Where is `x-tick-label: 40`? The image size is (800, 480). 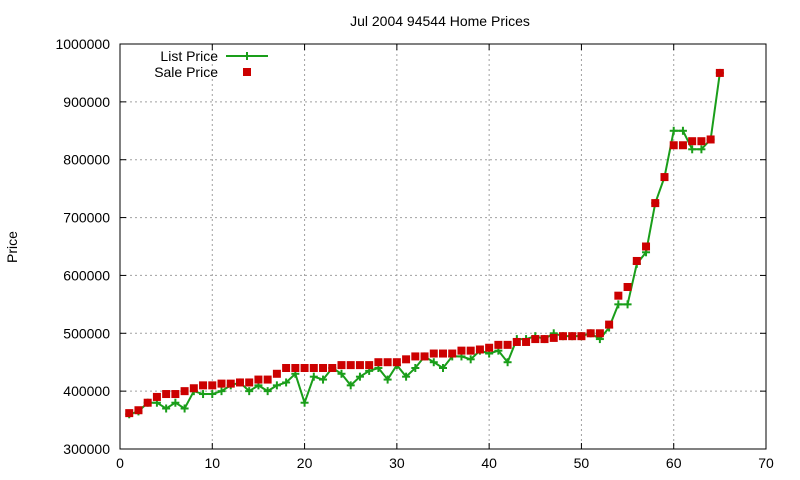 x-tick-label: 40 is located at coordinates (489, 463).